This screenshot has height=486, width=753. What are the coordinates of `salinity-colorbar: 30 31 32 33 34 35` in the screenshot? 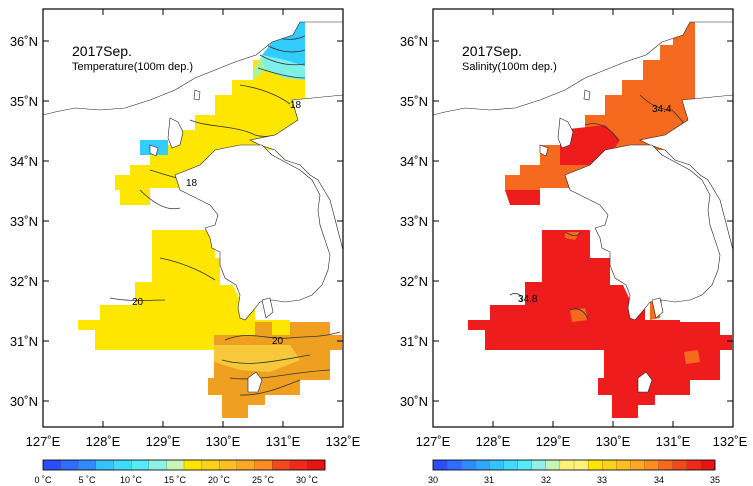 It's located at (574, 472).